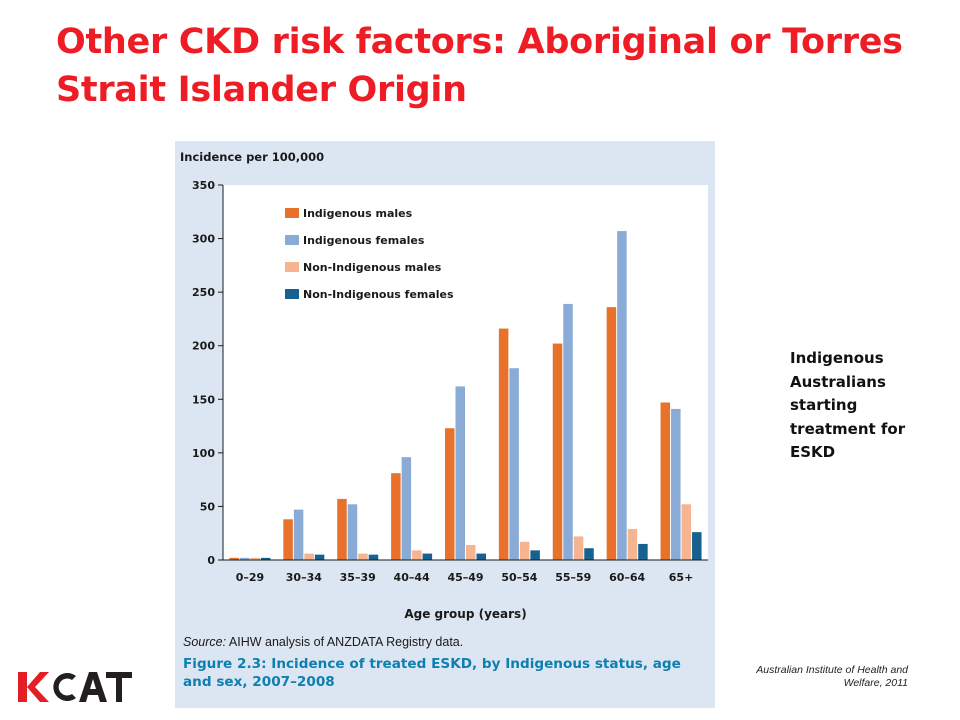 The width and height of the screenshot is (960, 720). I want to click on x-tick-label: 35–39, so click(358, 577).